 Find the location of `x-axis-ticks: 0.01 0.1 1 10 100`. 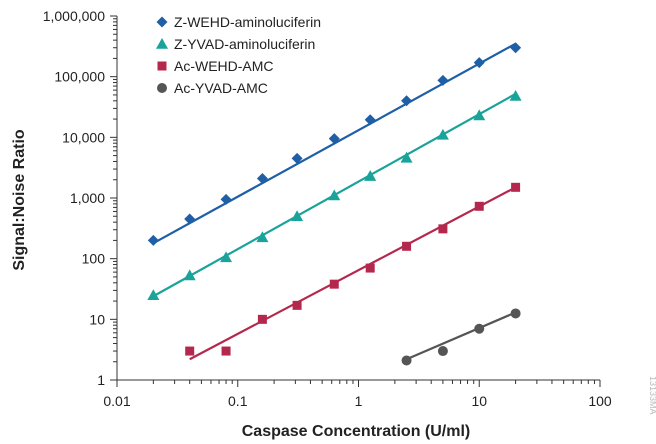

x-axis-ticks: 0.01 0.1 1 10 100 is located at coordinates (357, 394).